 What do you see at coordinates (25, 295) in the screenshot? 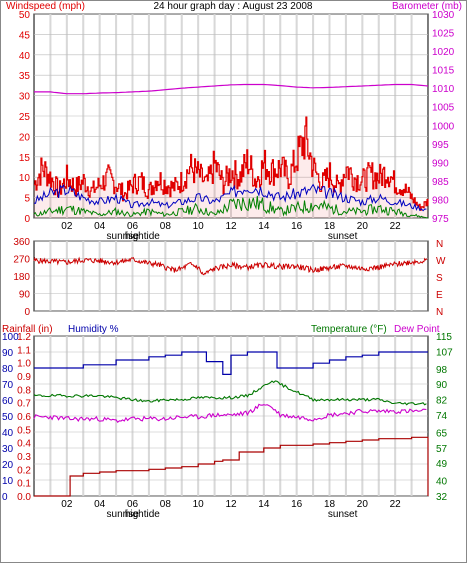
I see `dir-tick-label: 90` at bounding box center [25, 295].